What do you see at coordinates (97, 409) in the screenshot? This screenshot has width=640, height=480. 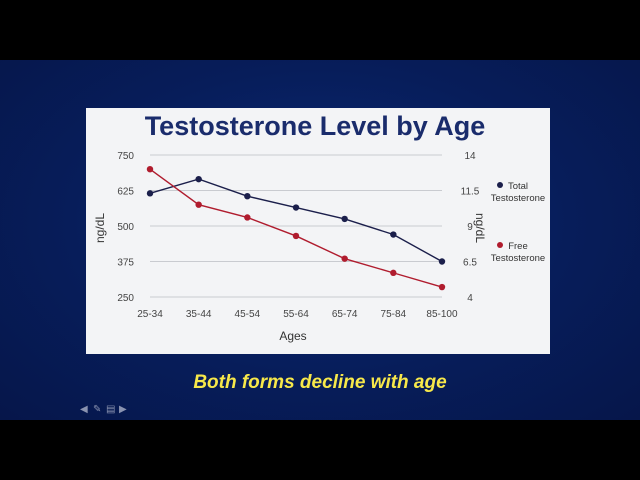 I see `pen-icon: ✎` at bounding box center [97, 409].